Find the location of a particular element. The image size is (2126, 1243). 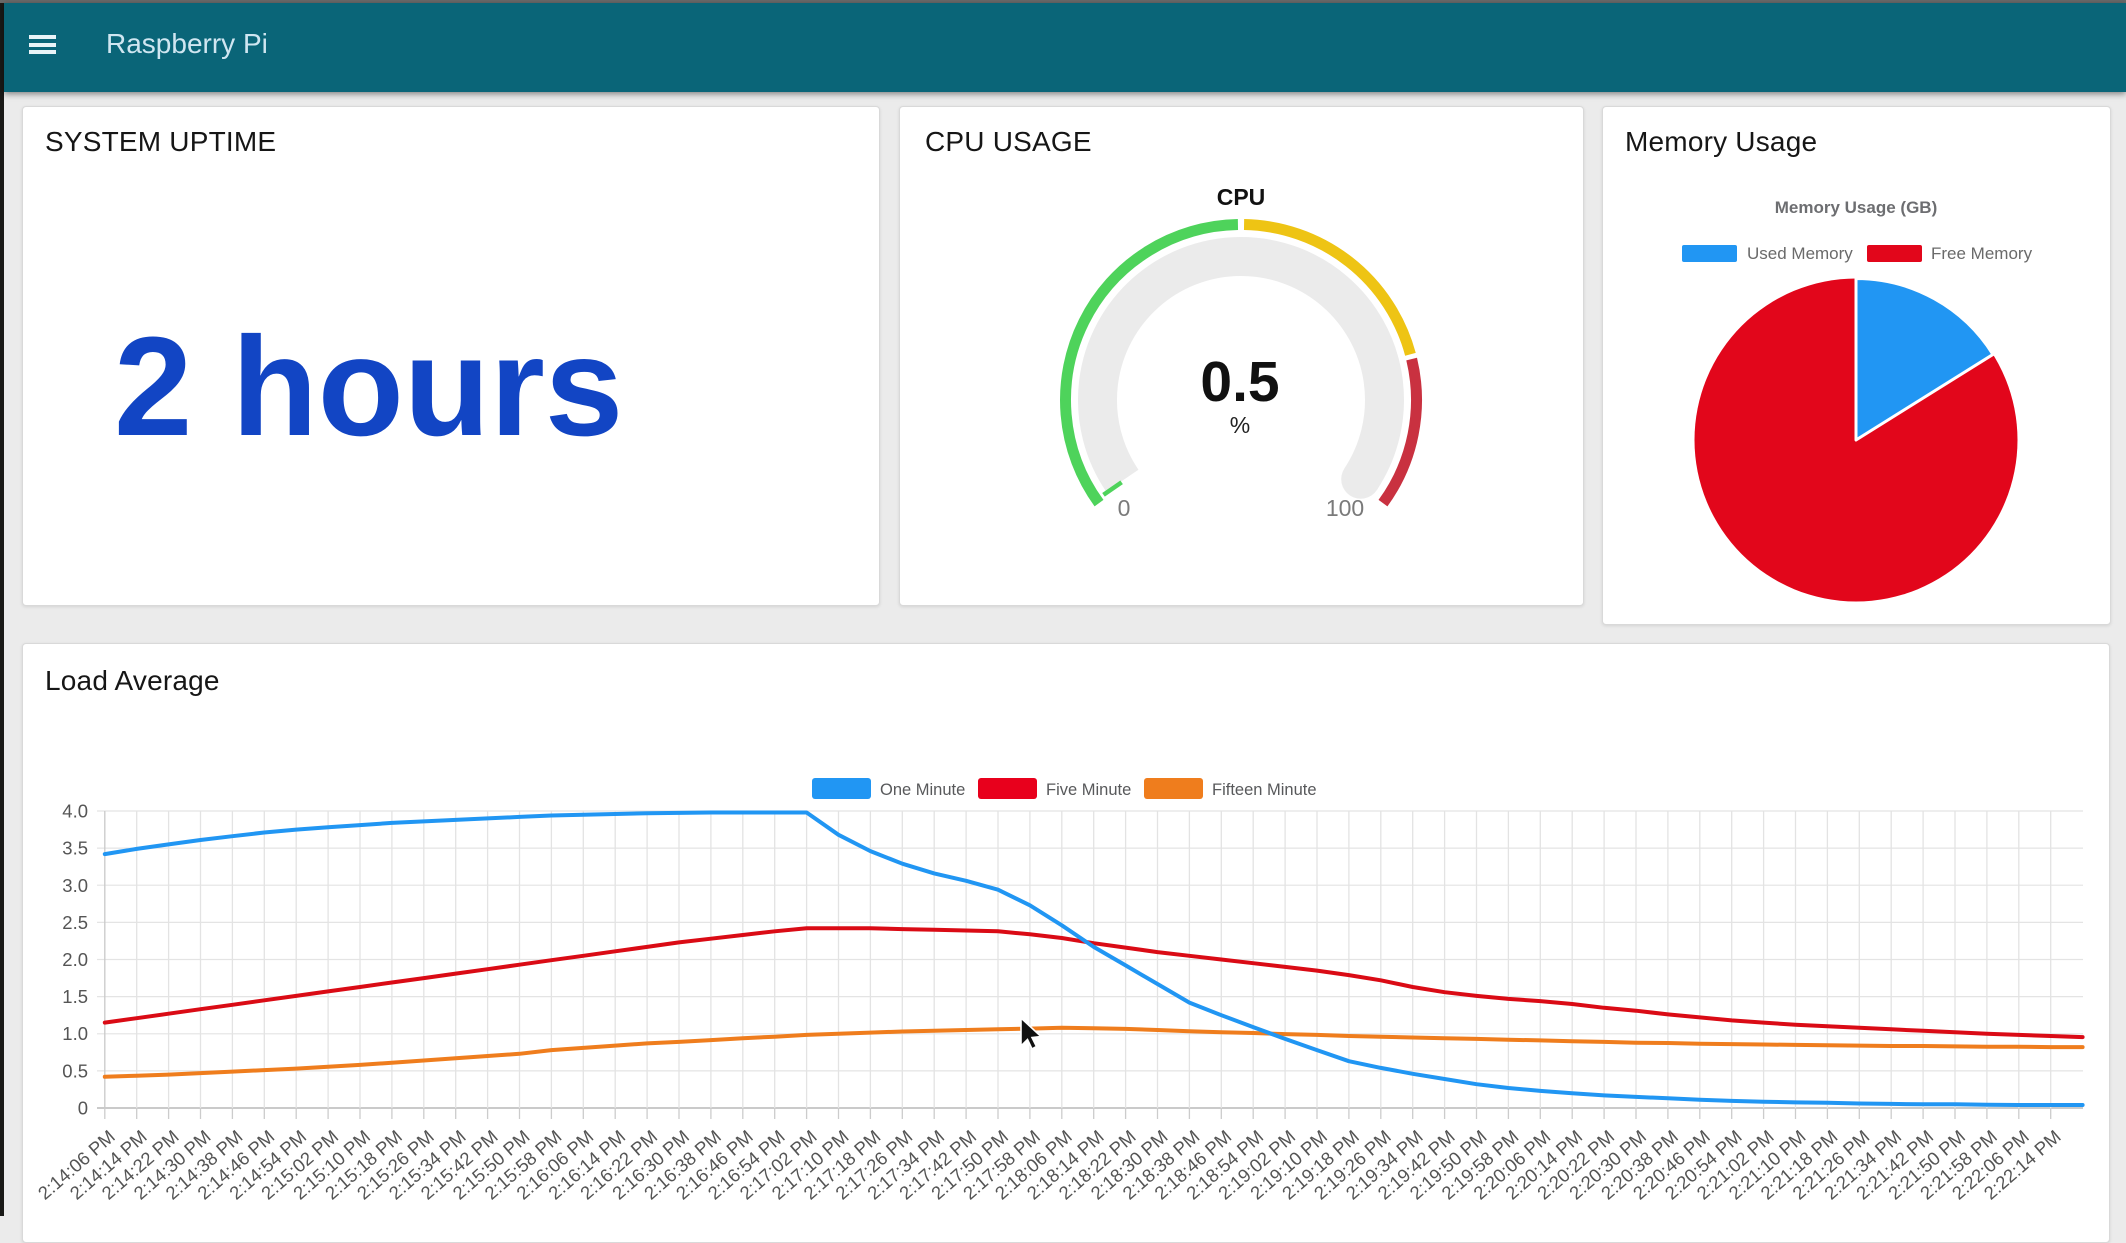

svg-text: 2.0 is located at coordinates (75, 959).